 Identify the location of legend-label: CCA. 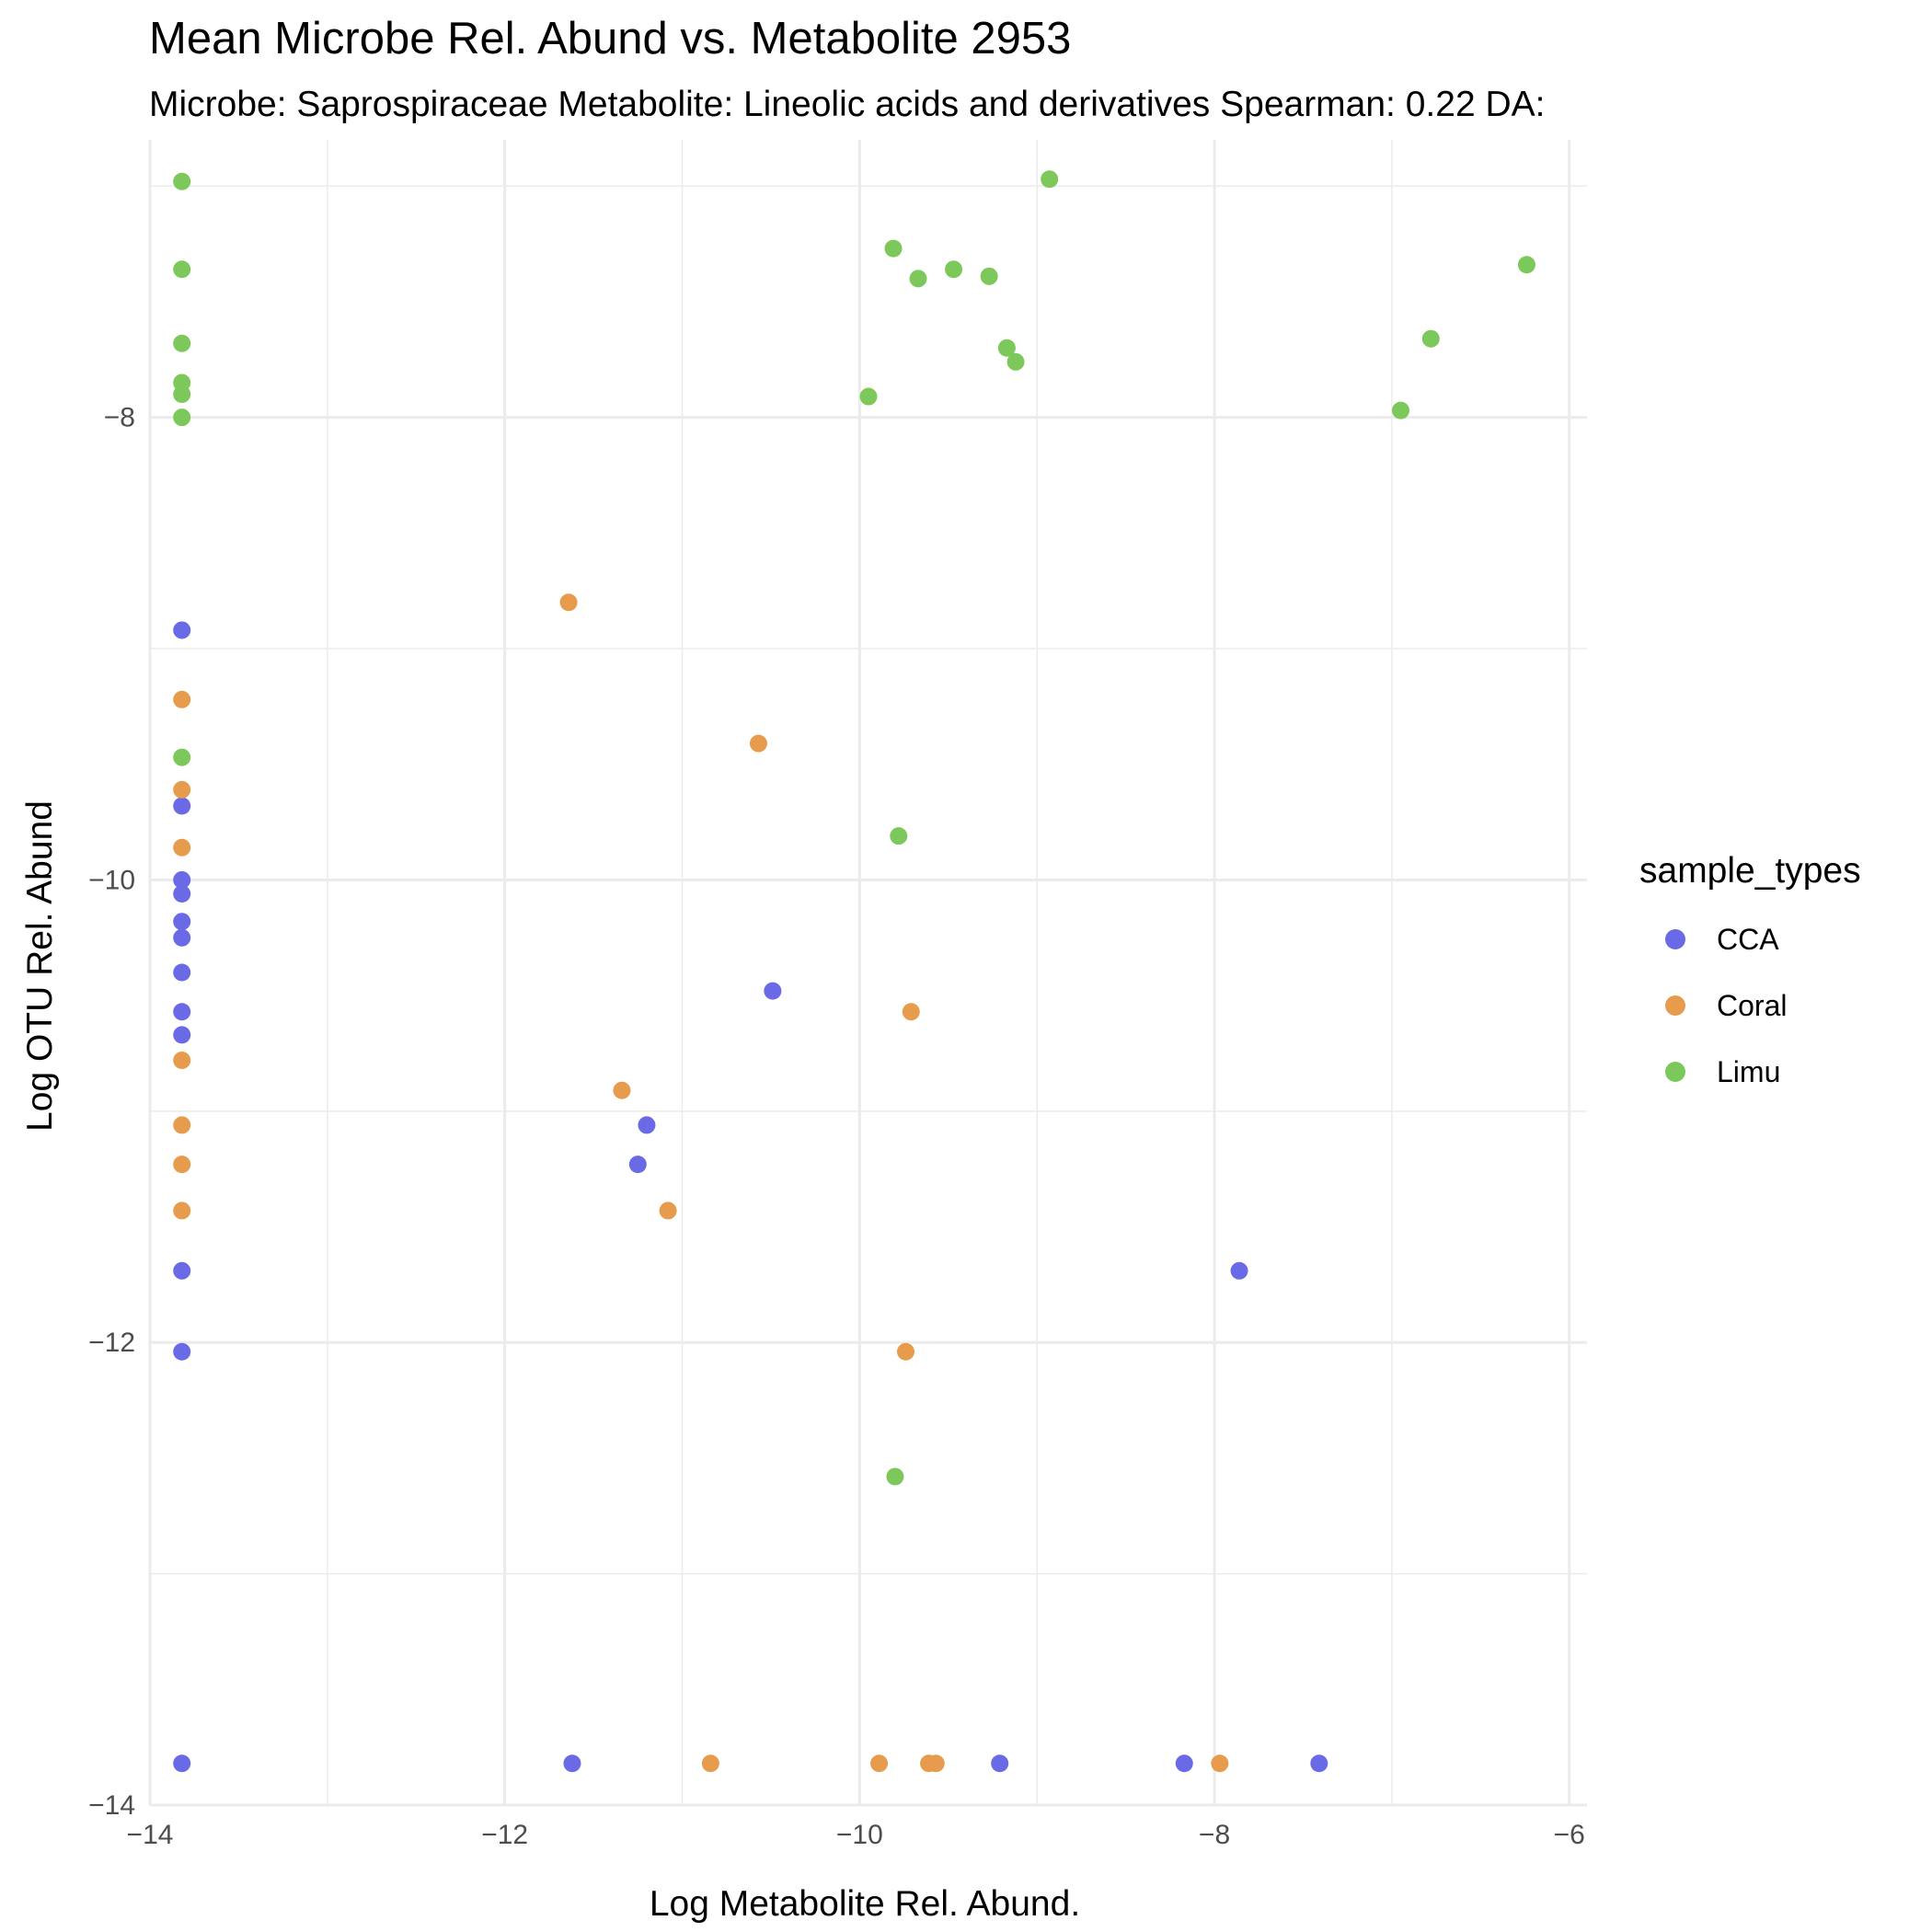
(1748, 939).